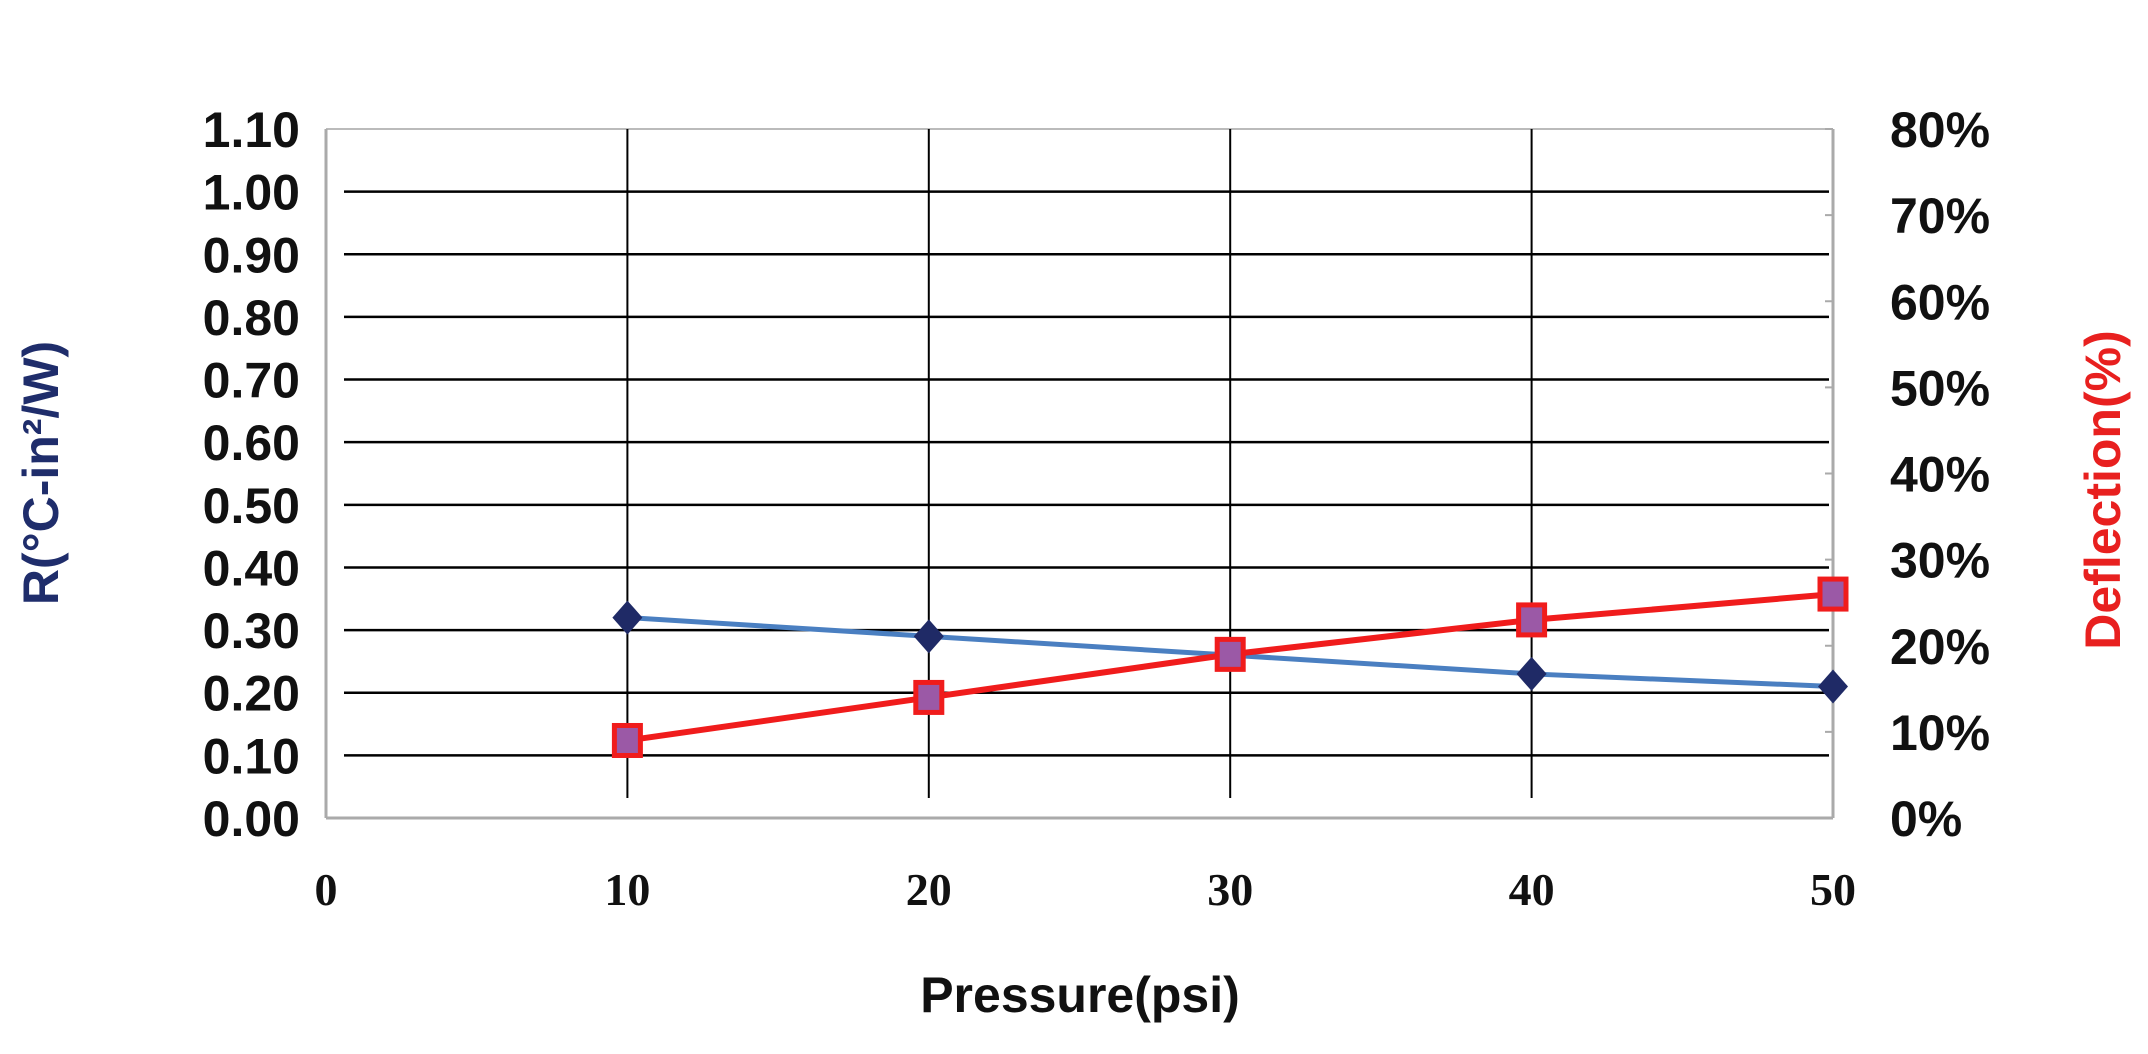 The width and height of the screenshot is (2148, 1054). Describe the element at coordinates (929, 889) in the screenshot. I see `x-tick-label: 20` at that location.